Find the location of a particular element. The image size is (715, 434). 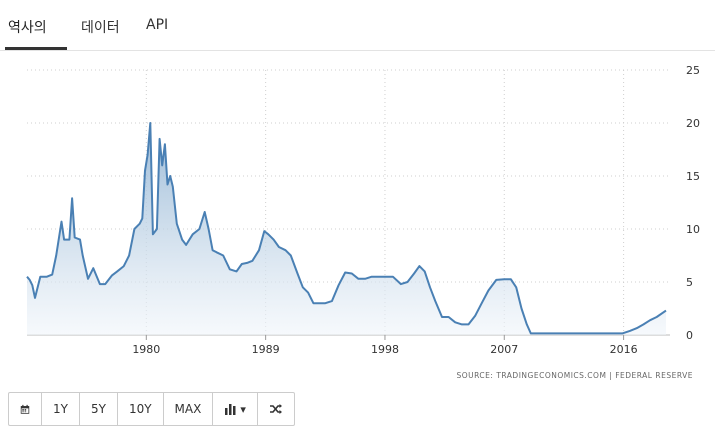

range-max-button: MAX is located at coordinates (189, 409).